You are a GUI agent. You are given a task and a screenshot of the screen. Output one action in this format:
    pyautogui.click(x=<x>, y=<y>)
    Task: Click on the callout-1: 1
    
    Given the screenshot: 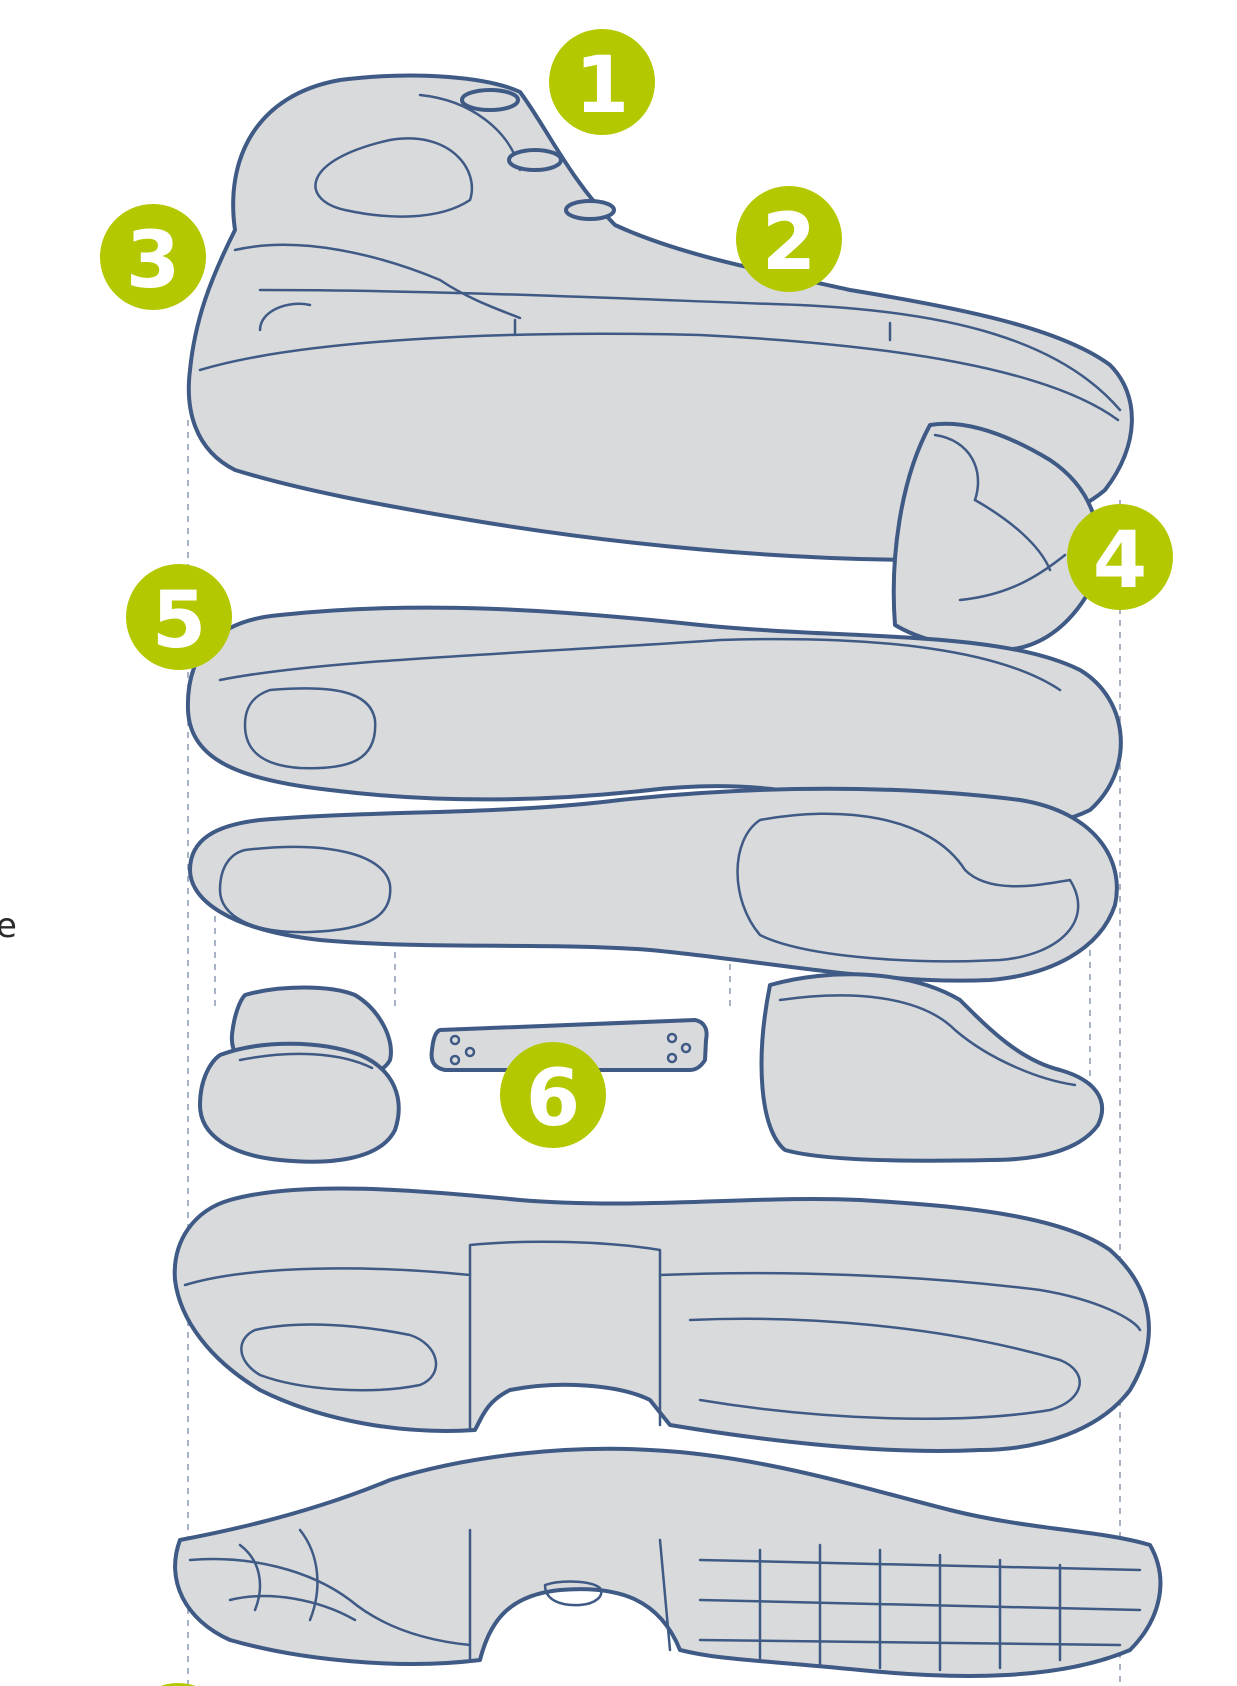 What is the action you would take?
    pyautogui.click(x=602, y=82)
    